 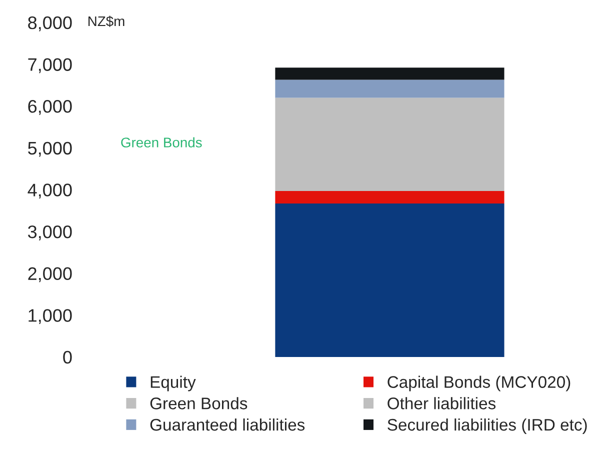 I want to click on y-tick-label: 1,000, so click(x=50, y=316).